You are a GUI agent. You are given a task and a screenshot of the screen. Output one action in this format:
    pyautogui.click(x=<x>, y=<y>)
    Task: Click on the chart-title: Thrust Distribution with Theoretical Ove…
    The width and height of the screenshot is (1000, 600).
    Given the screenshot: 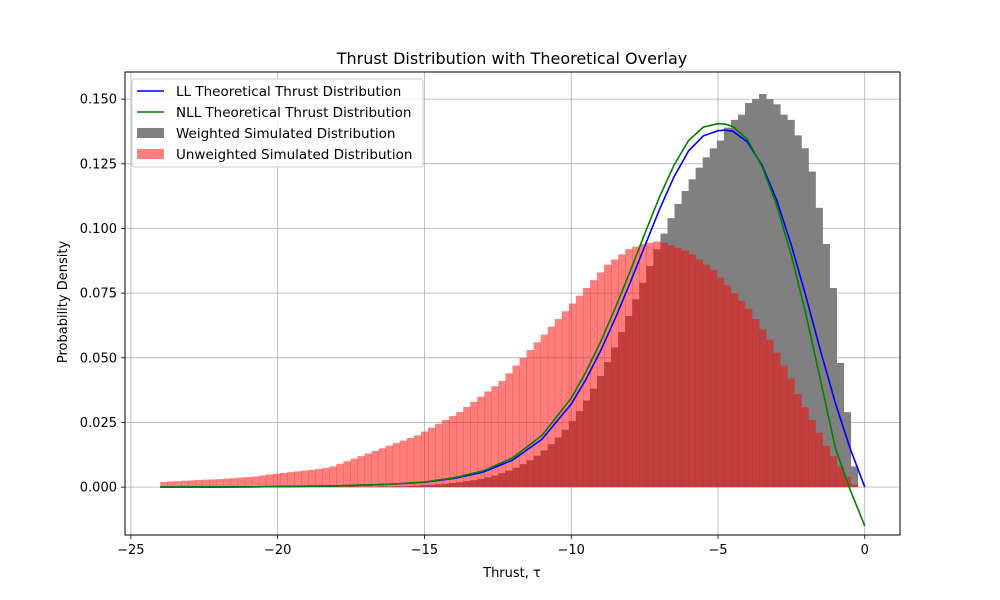 What is the action you would take?
    pyautogui.click(x=511, y=58)
    